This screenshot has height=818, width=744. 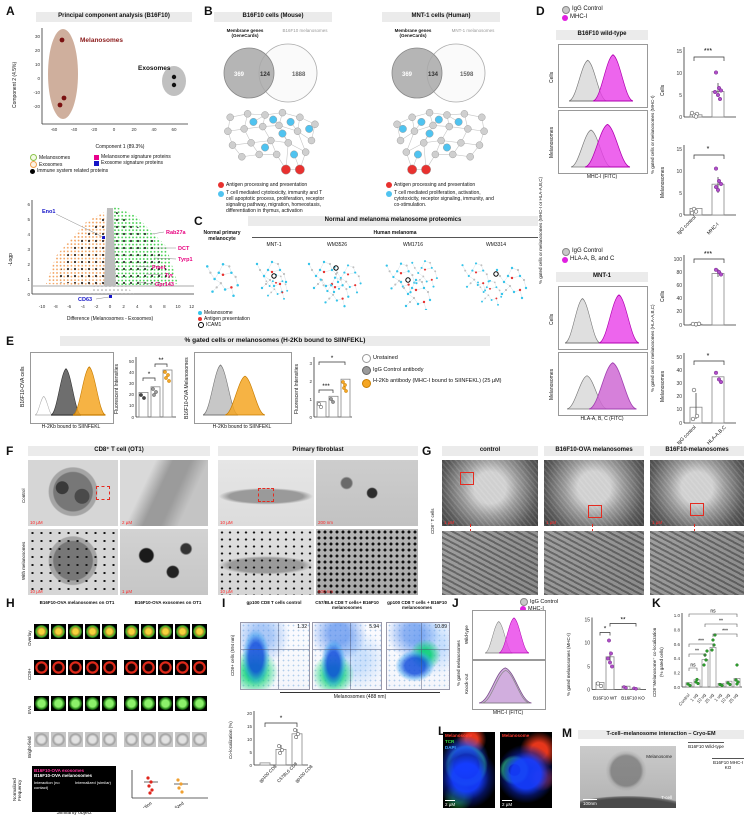 I want to click on j-xlabel: MHC-I (FITC), so click(x=508, y=713).